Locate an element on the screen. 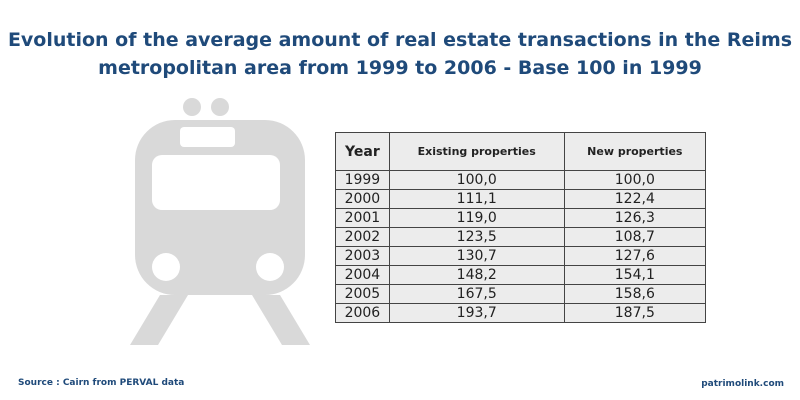 The image size is (800, 400). table-cell: 127,6 is located at coordinates (635, 256).